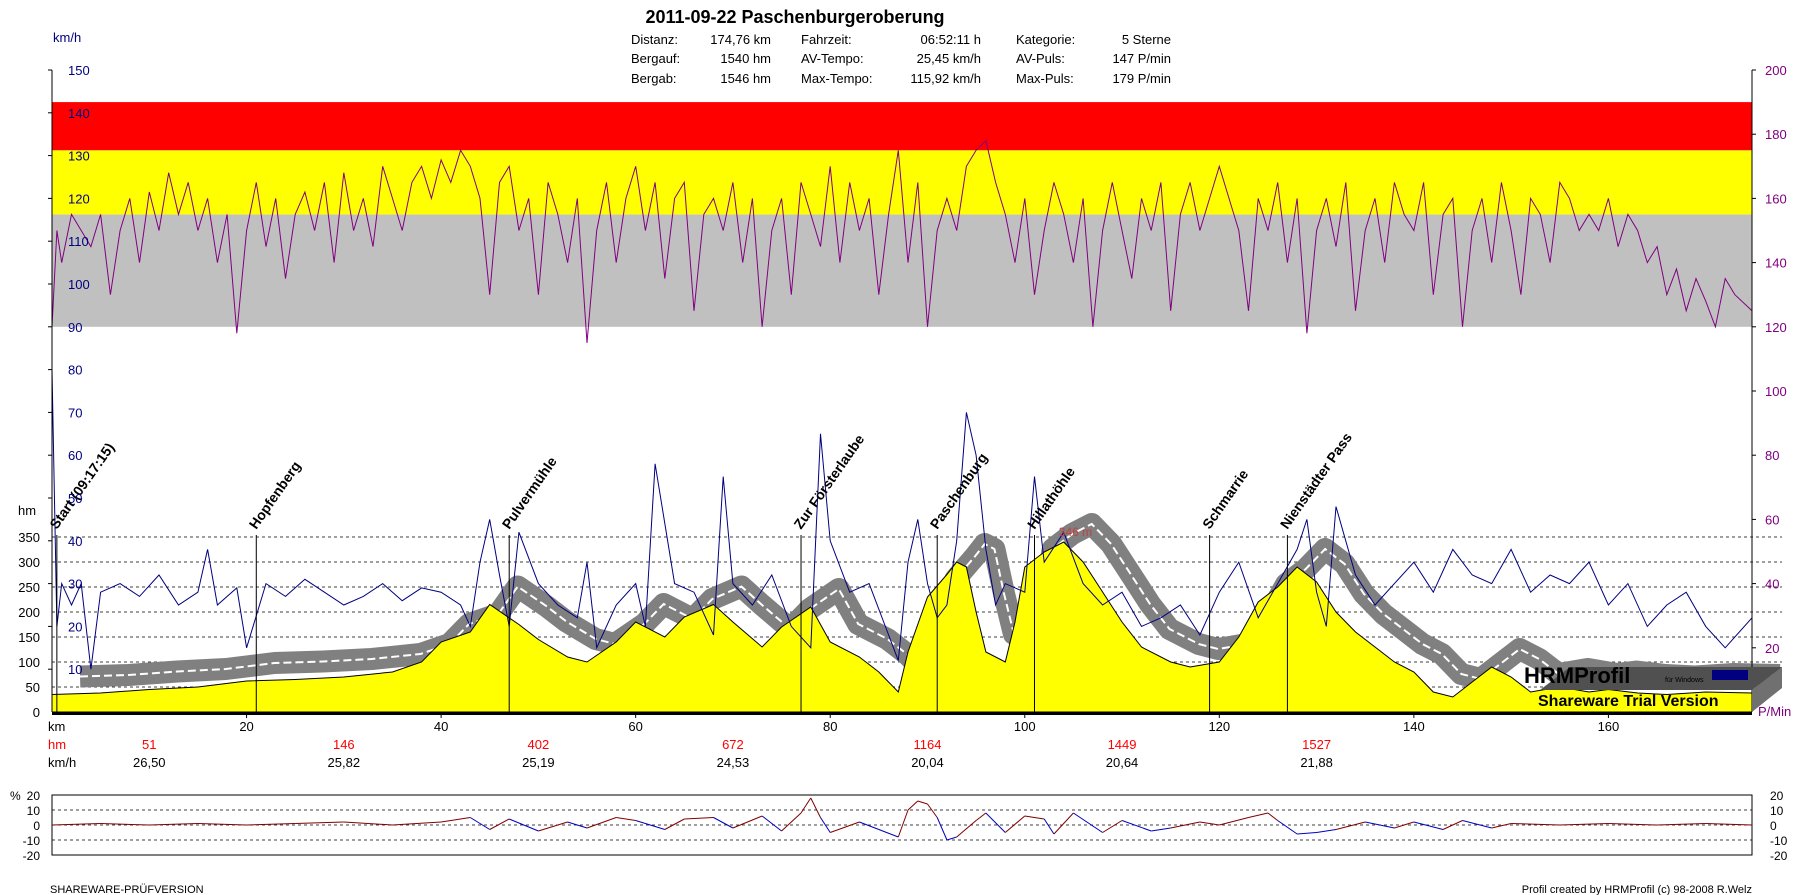 The image size is (1802, 895). What do you see at coordinates (655, 58) in the screenshot?
I see `stat-label-bergauf: Bergauf:` at bounding box center [655, 58].